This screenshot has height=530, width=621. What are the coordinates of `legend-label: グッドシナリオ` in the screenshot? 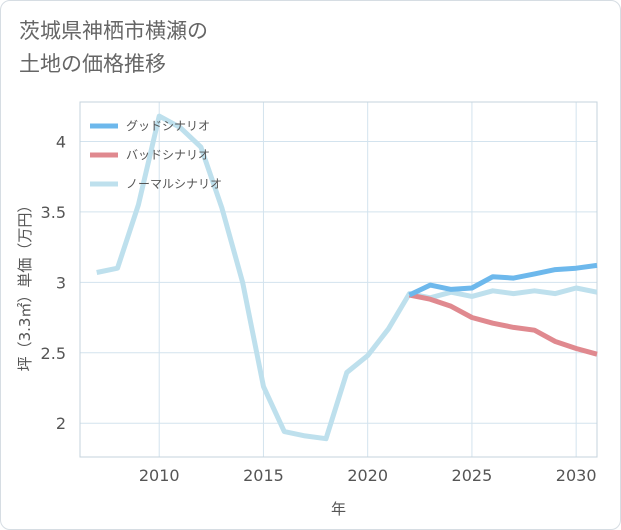 It's located at (168, 126).